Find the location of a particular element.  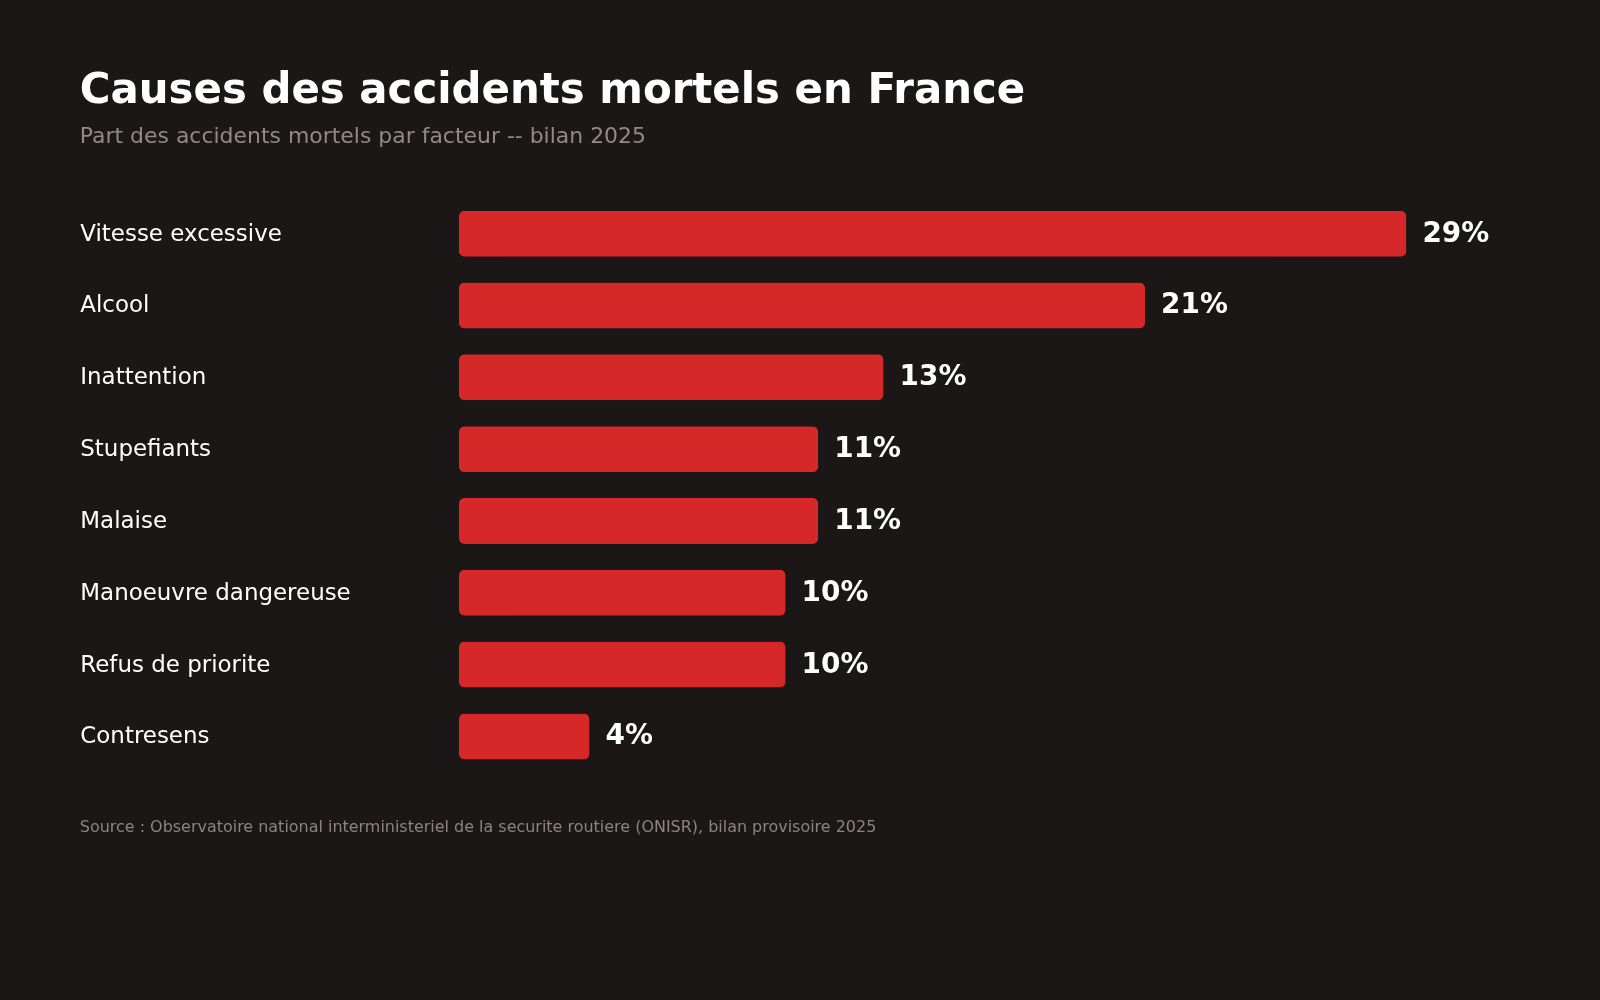

chart-title: Causes des accidents mortels en France is located at coordinates (552, 88).